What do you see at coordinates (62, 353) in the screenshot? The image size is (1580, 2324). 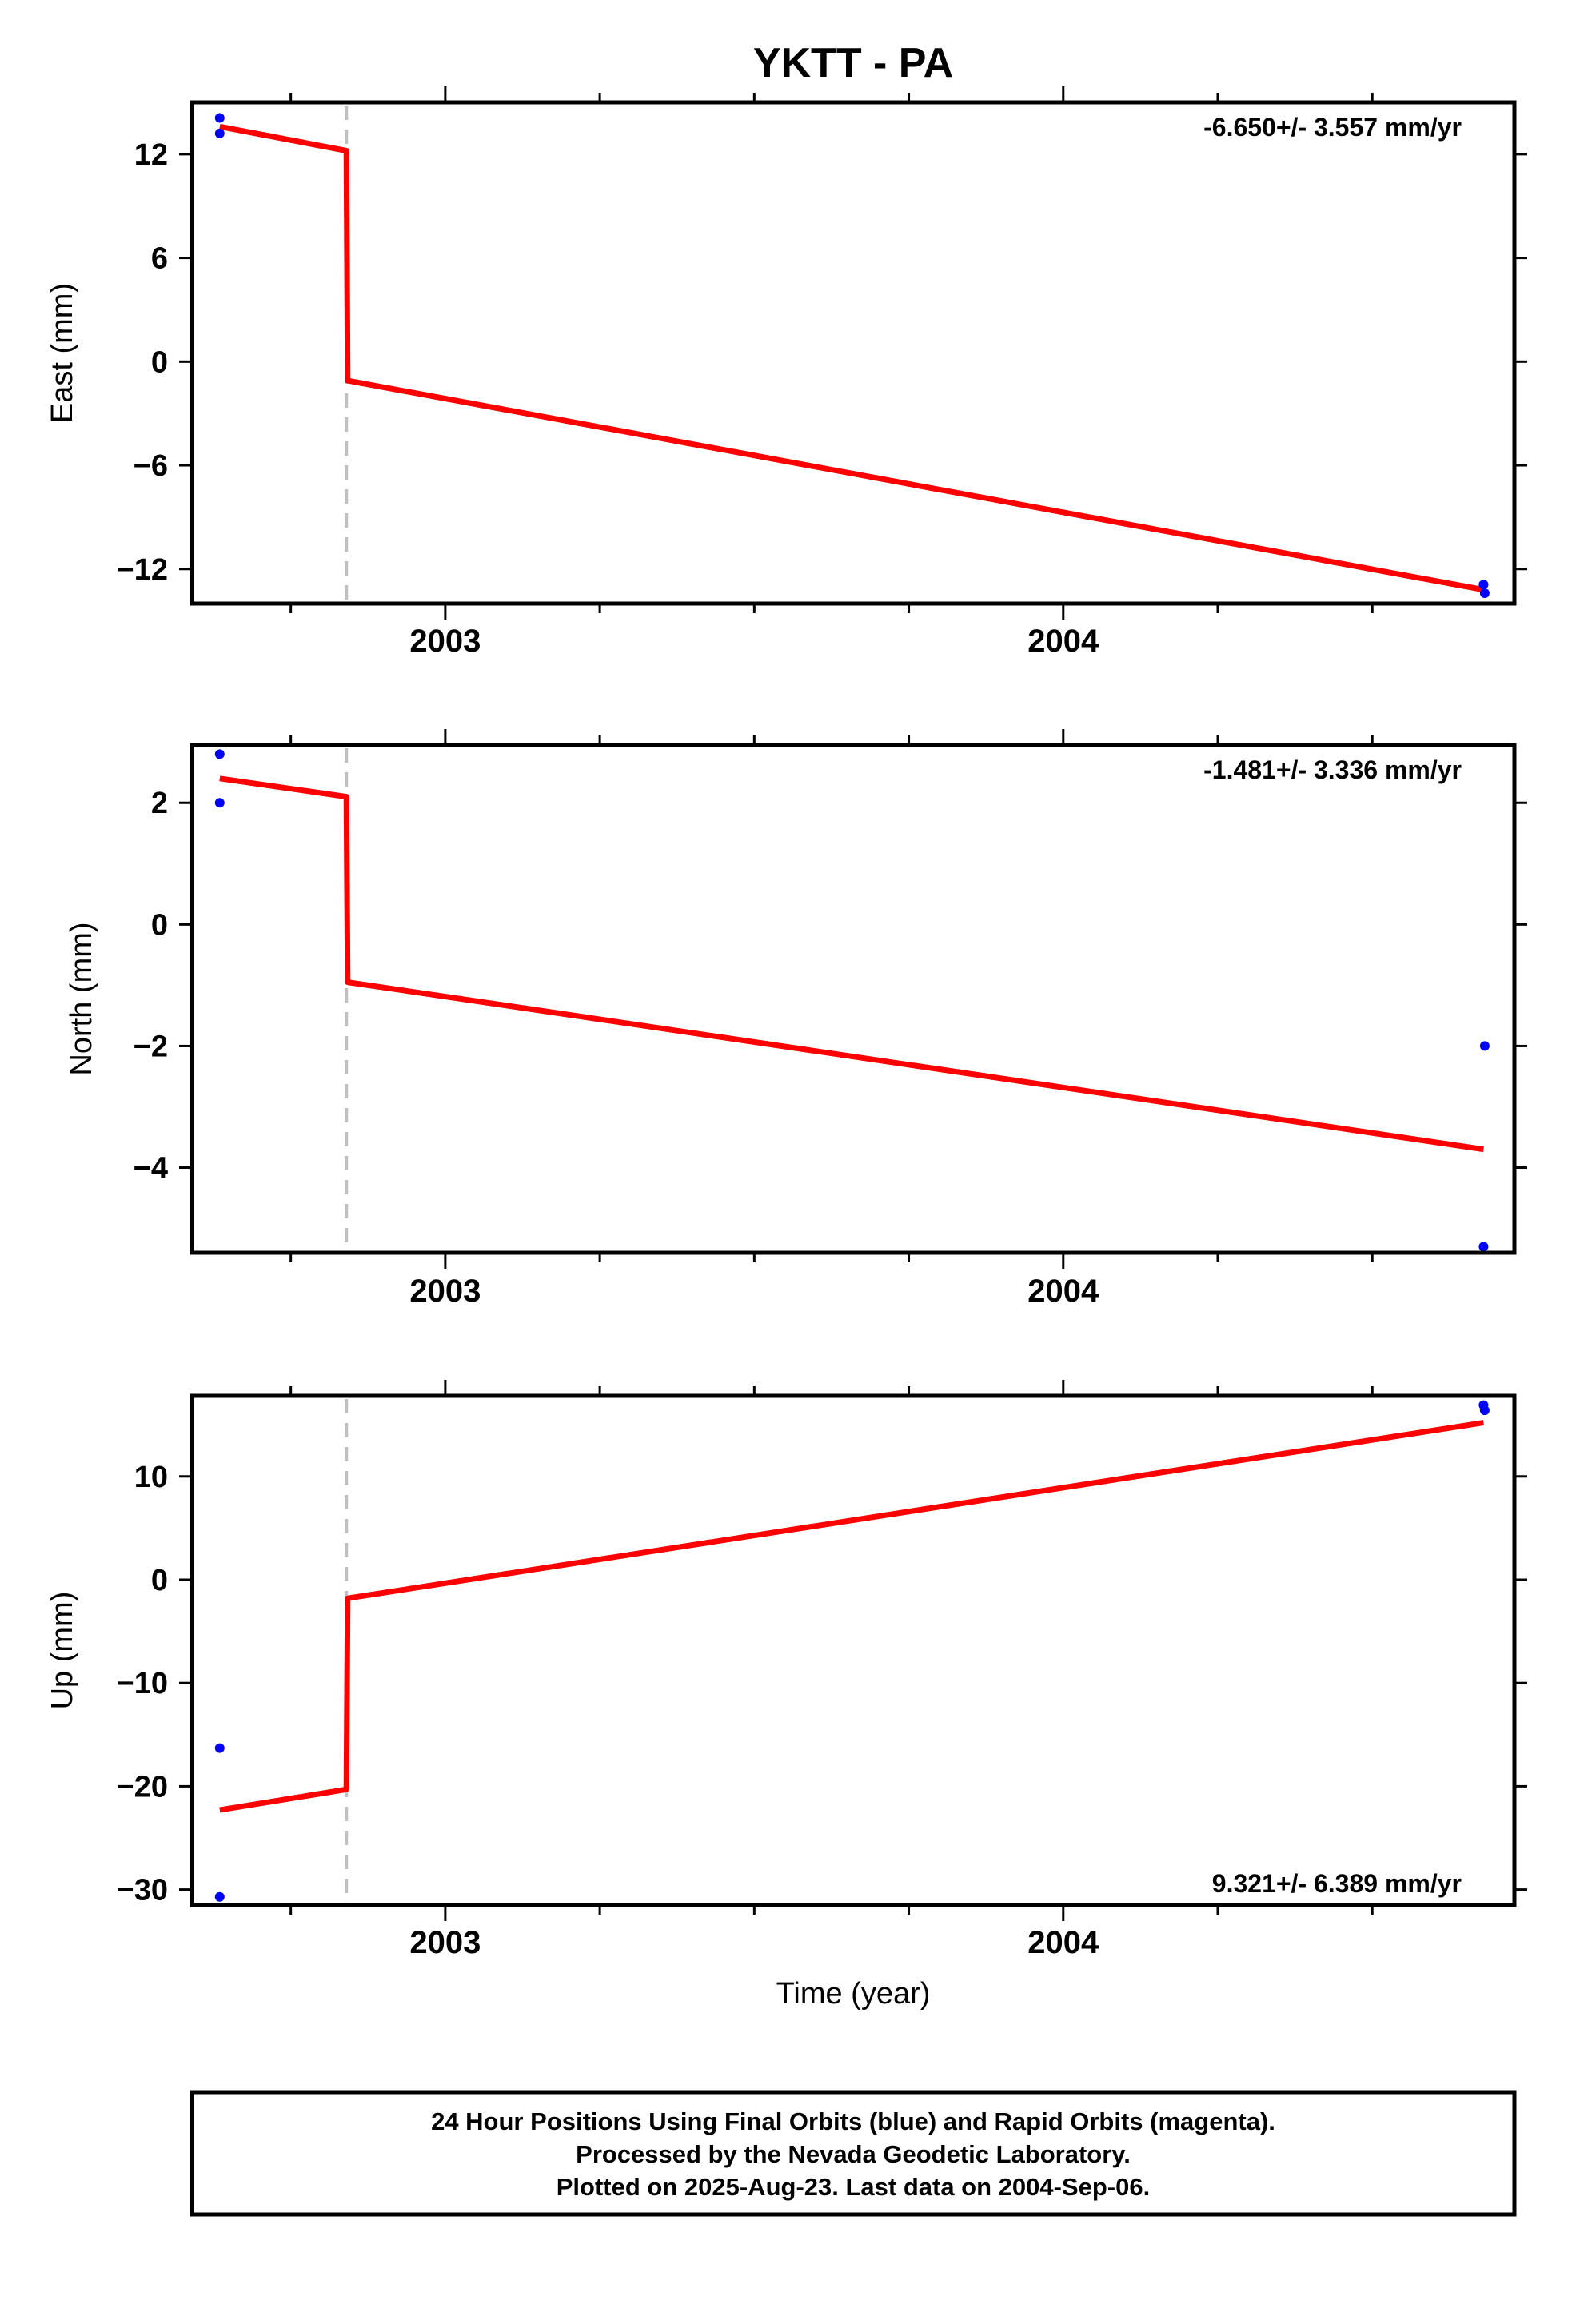 I see `east-y-axis-label: East (mm)` at bounding box center [62, 353].